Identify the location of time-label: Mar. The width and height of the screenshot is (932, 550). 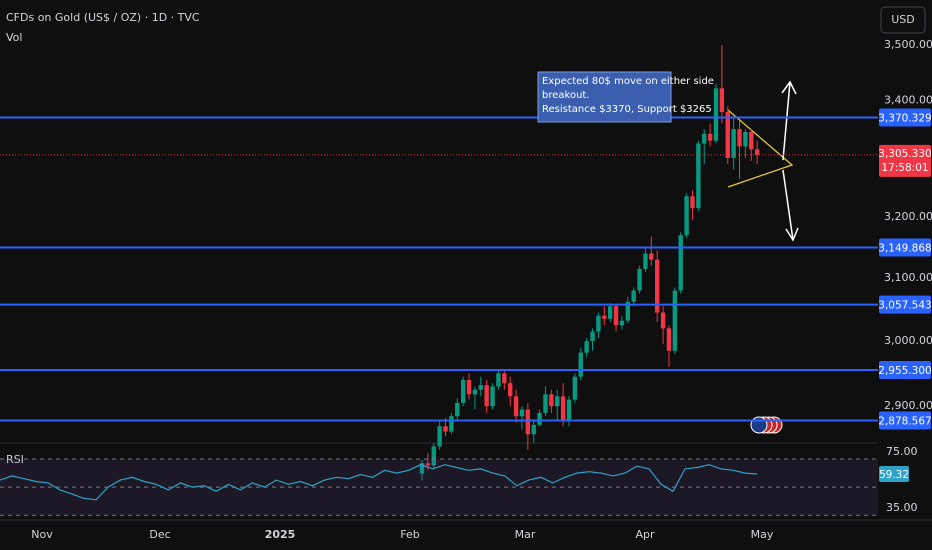
(525, 534).